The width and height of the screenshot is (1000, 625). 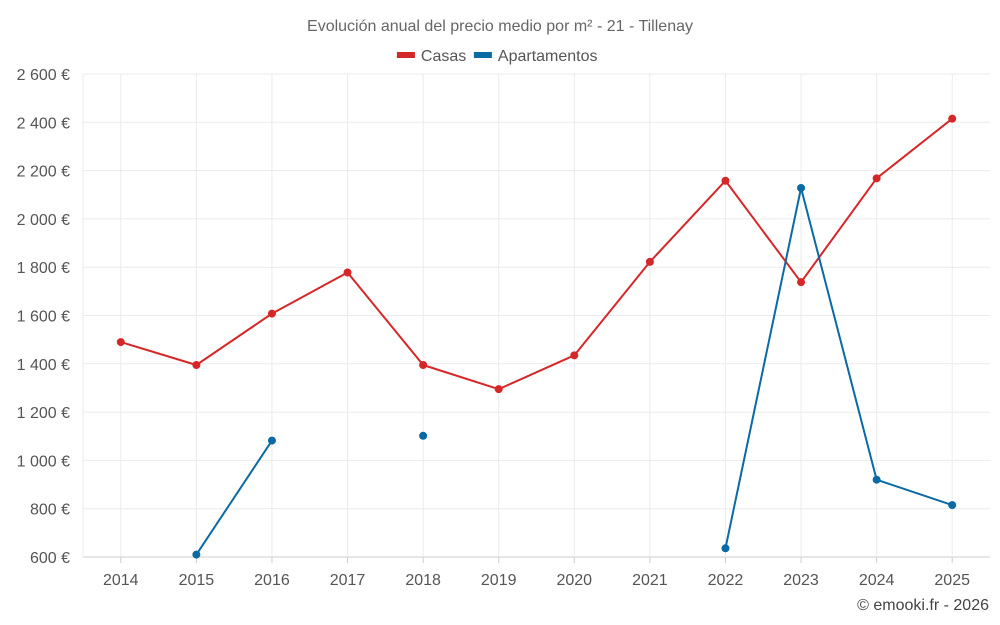 What do you see at coordinates (801, 580) in the screenshot?
I see `x-tick-label: 2023` at bounding box center [801, 580].